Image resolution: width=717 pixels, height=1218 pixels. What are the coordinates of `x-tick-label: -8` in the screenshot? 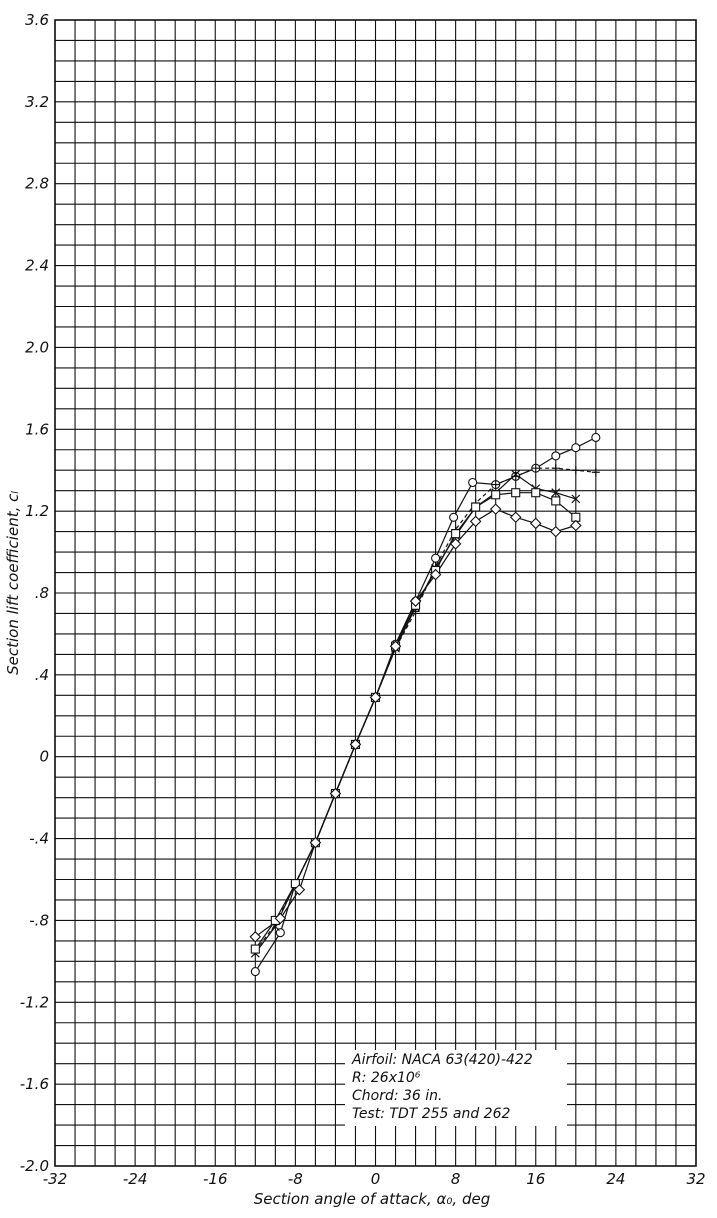 It's located at (295, 1179).